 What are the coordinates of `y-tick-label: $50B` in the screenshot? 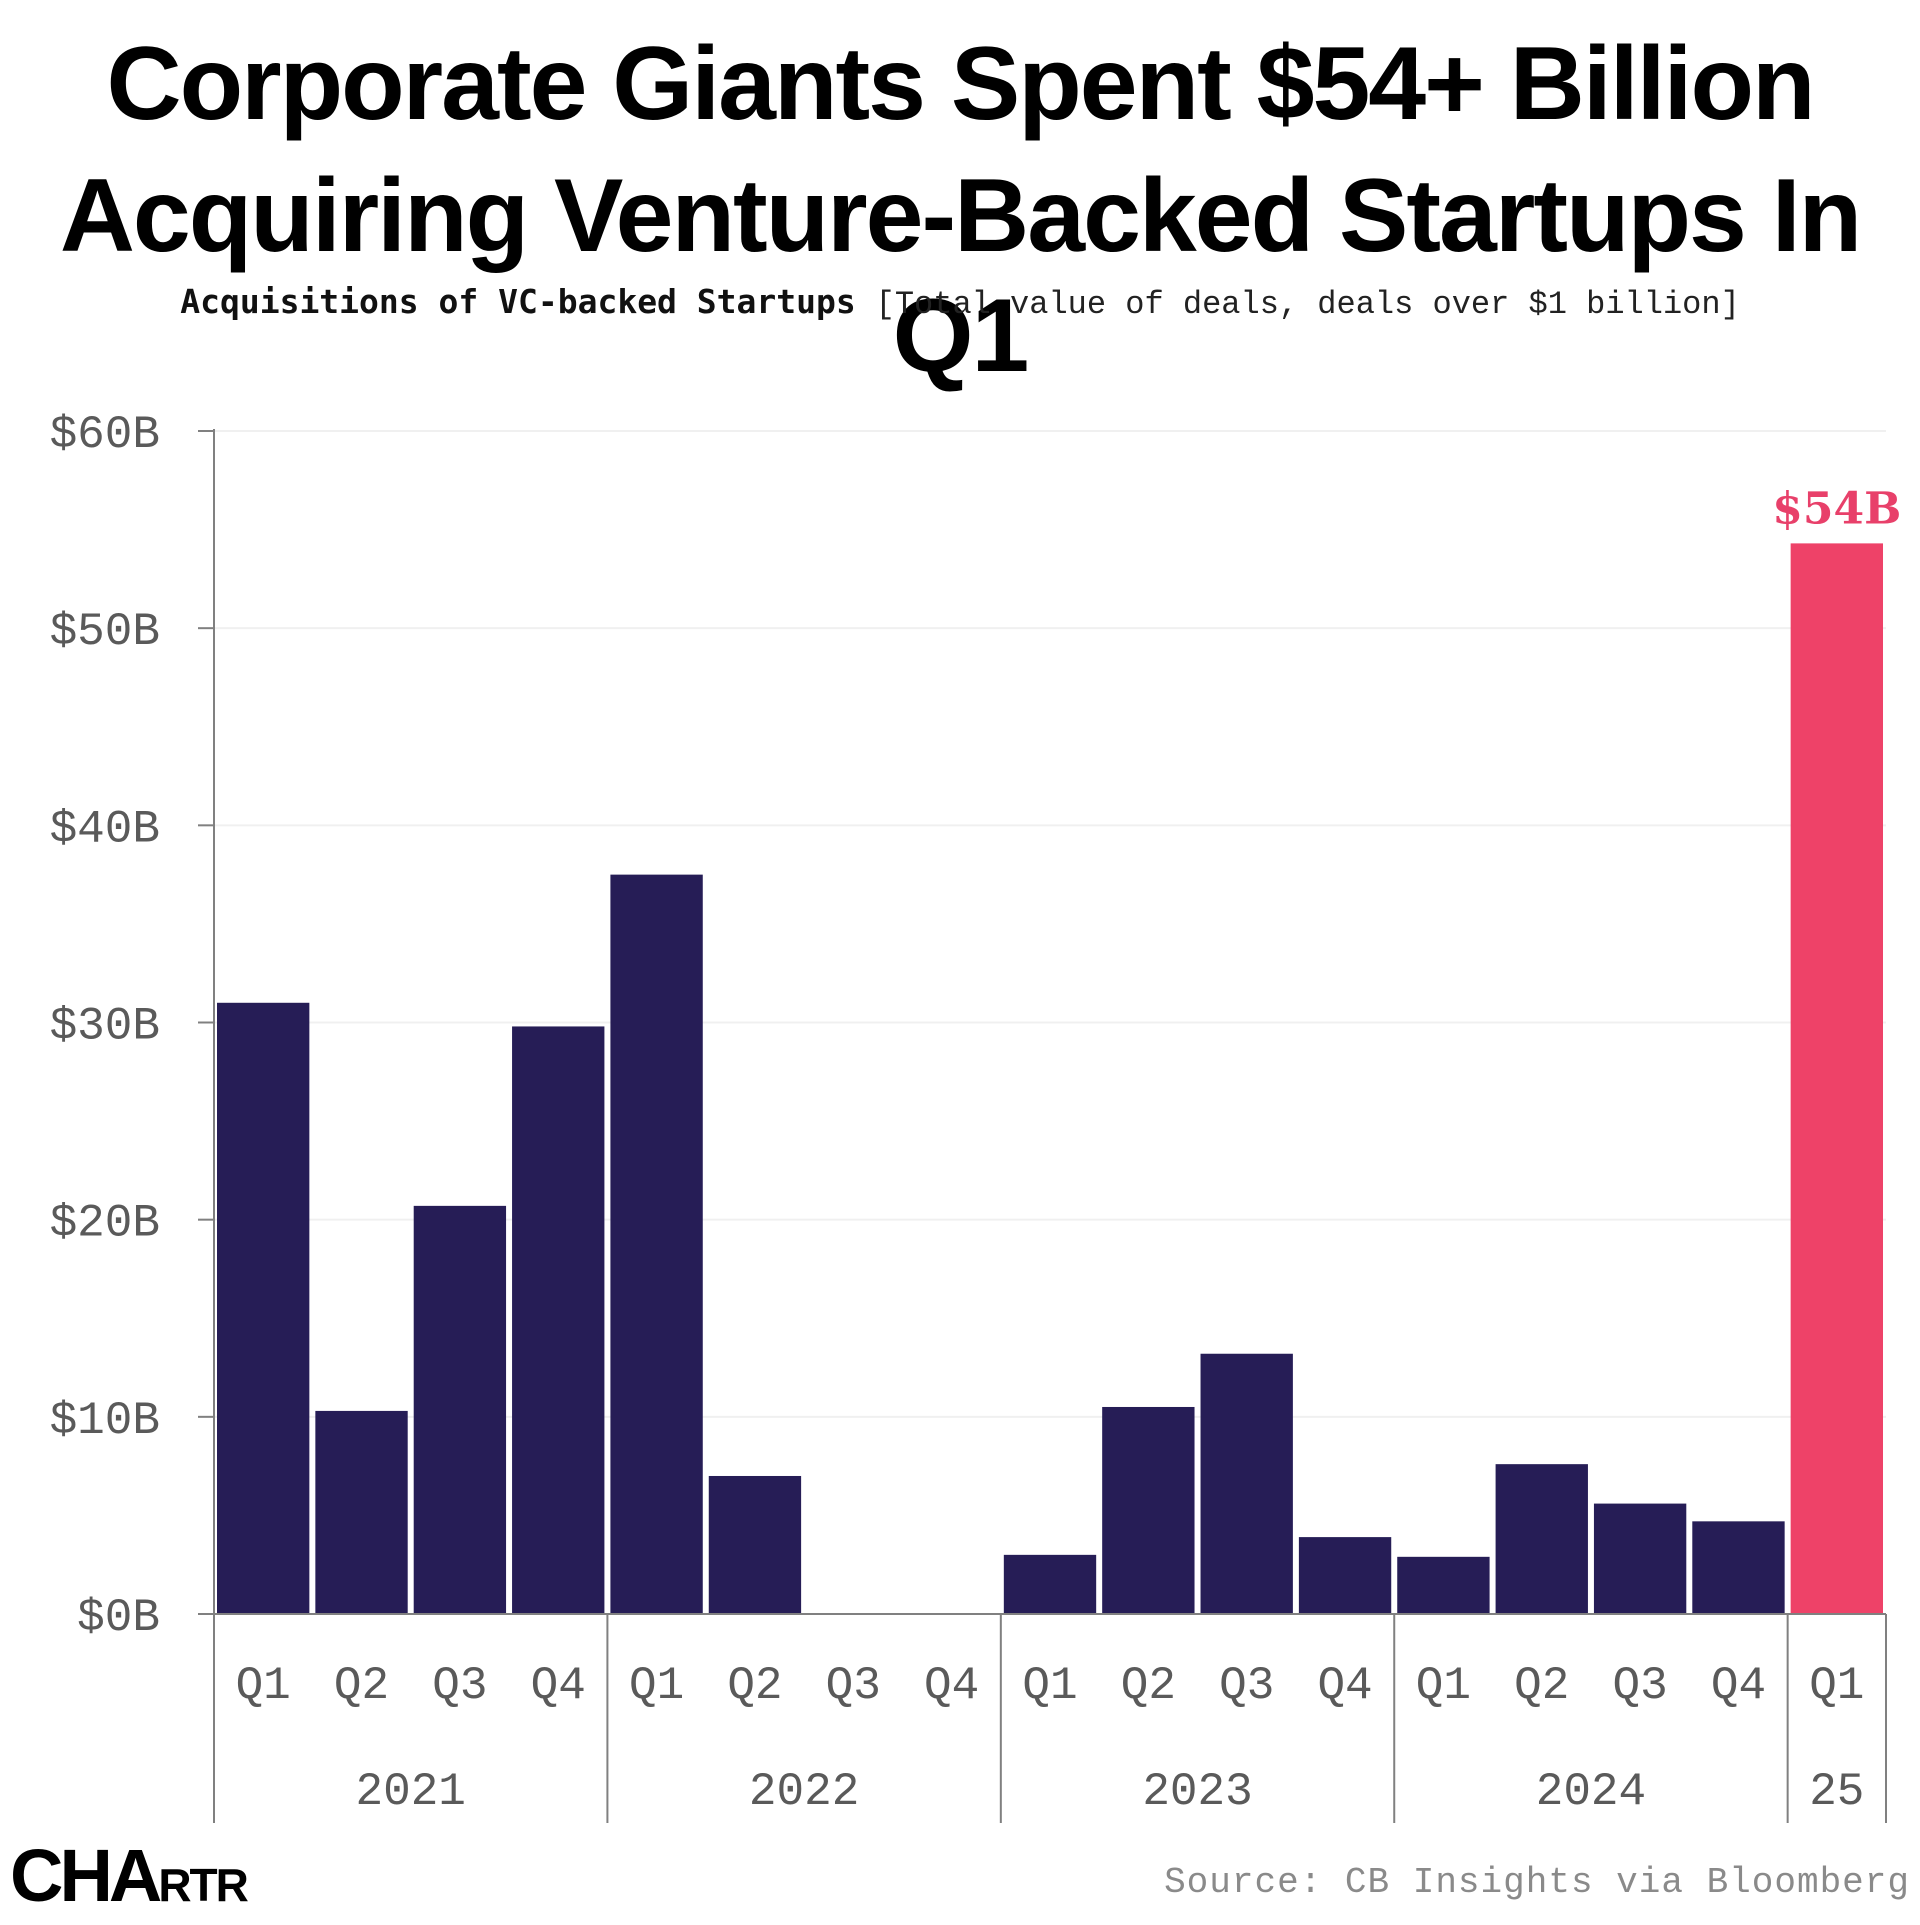 It's located at (105, 632).